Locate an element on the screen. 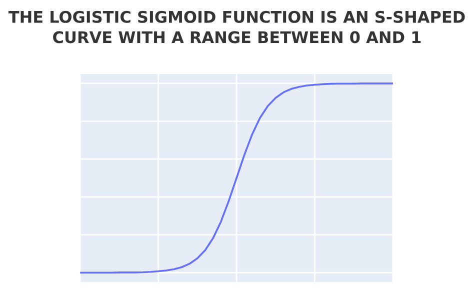 Image resolution: width=474 pixels, height=302 pixels. chart-title: THE LOGISTIC SIGMOID FUNCTION IS AN S-SHAPED CURVE WITH A RANGE BETWEEN 0 AND 1 is located at coordinates (236, 27).